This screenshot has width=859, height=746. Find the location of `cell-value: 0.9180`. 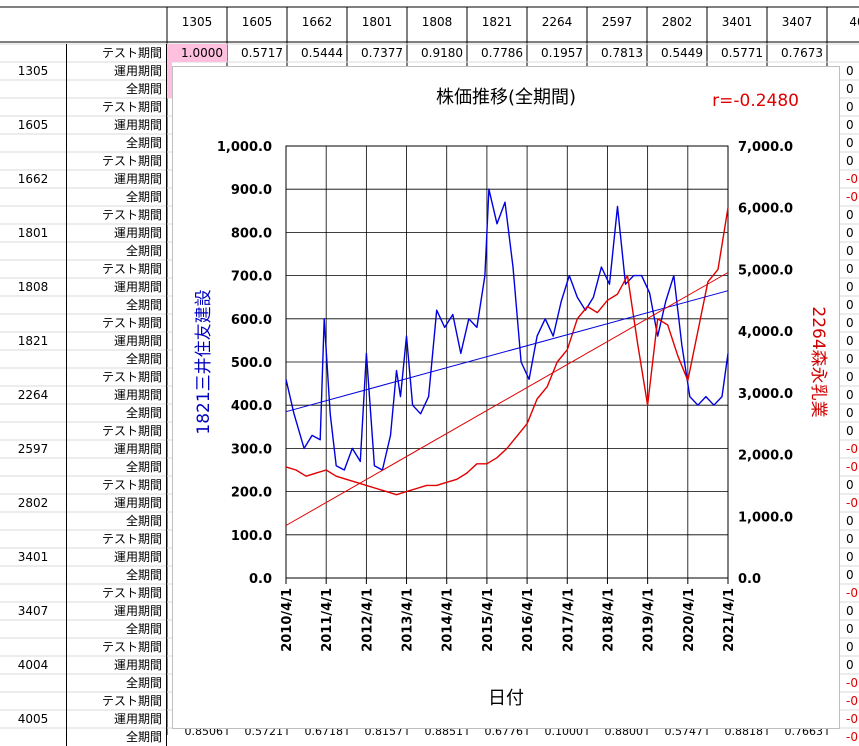

cell-value: 0.9180 is located at coordinates (442, 53).